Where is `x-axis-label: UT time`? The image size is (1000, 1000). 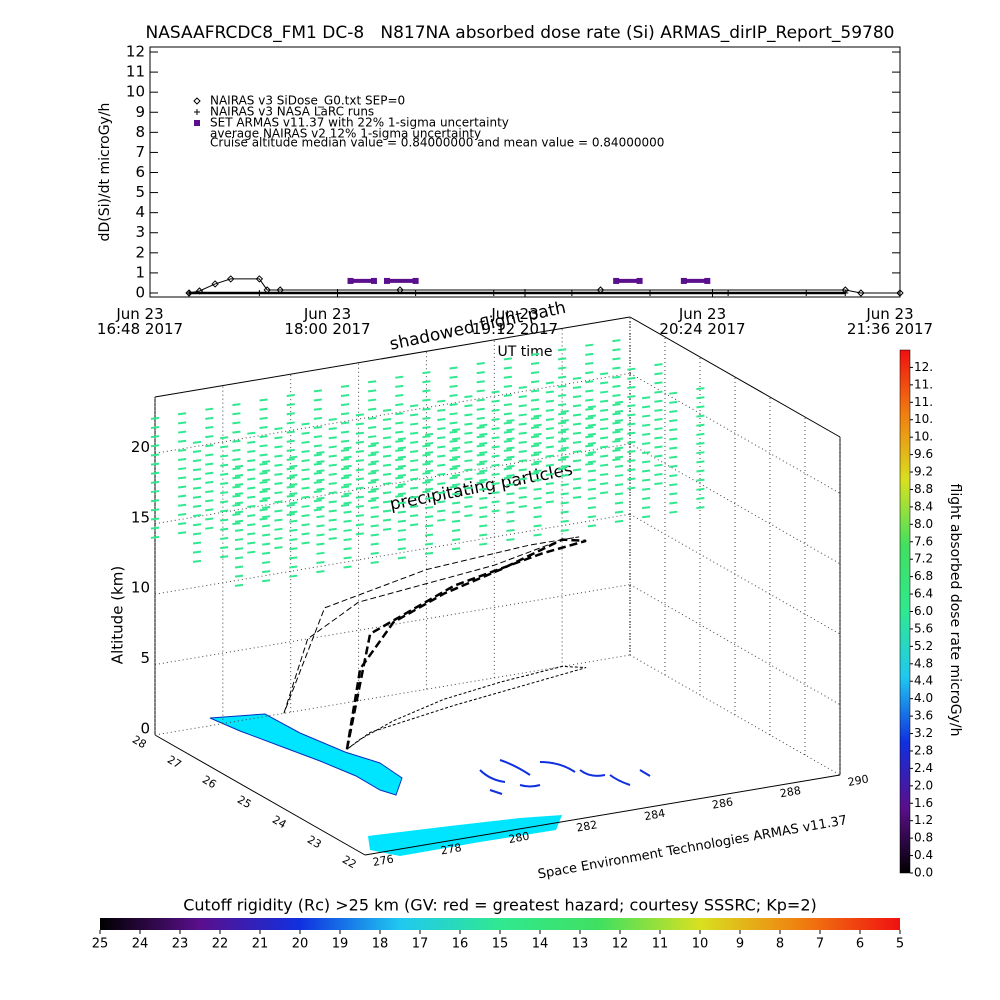 x-axis-label: UT time is located at coordinates (525, 352).